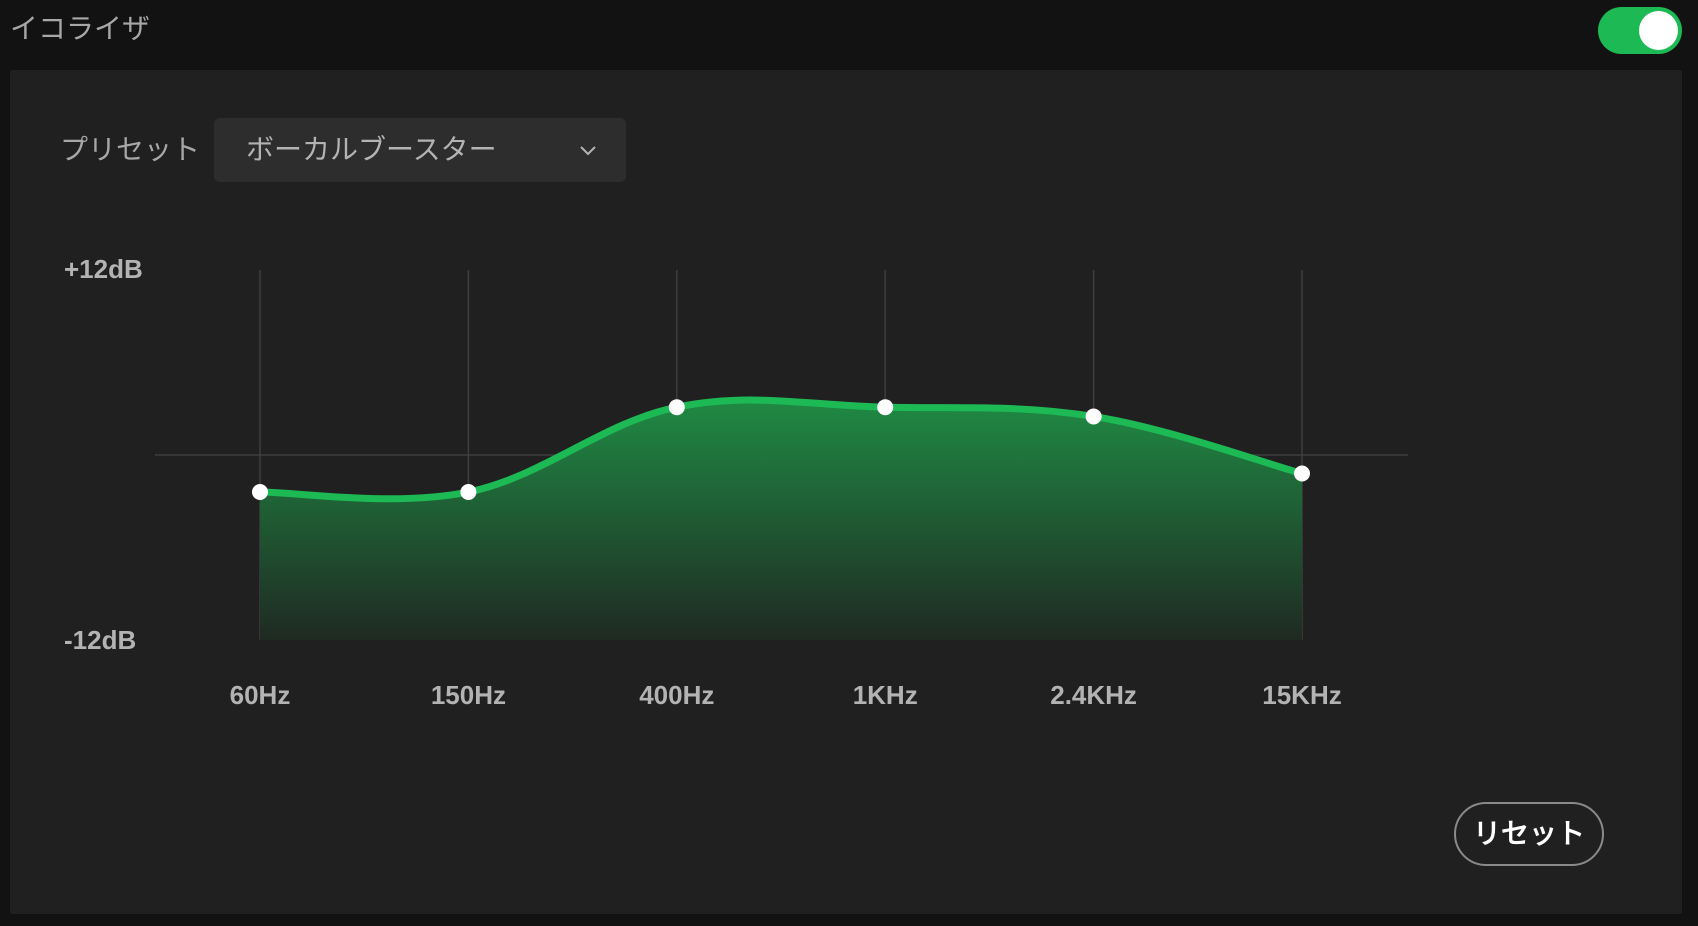 The height and width of the screenshot is (926, 1698). Describe the element at coordinates (1093, 416) in the screenshot. I see `eq-band-handle-2.4KHz` at that location.